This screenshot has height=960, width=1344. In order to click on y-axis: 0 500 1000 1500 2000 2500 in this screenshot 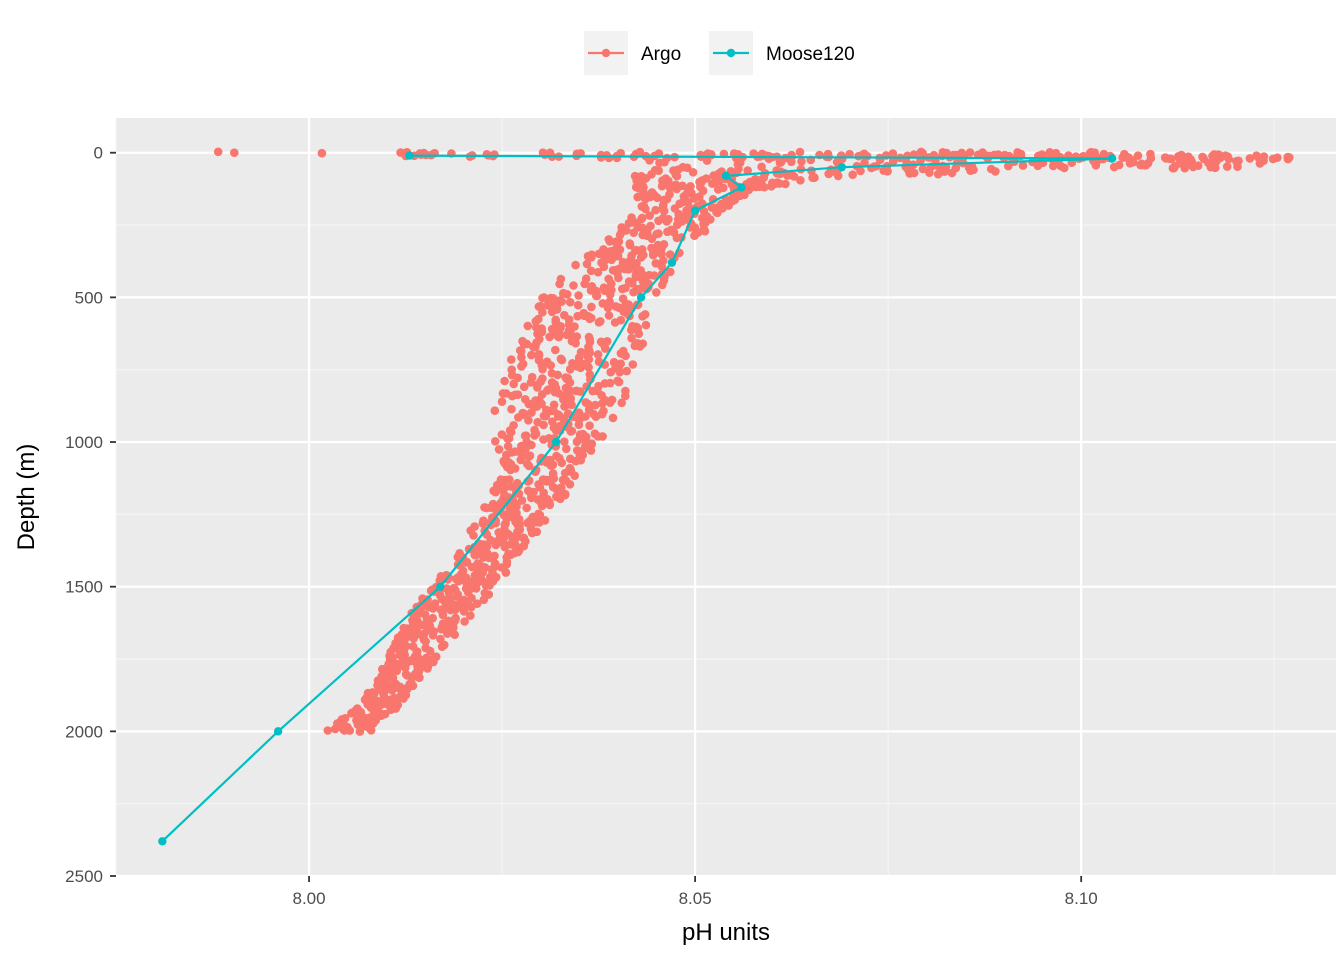, I will do `click(90, 515)`.